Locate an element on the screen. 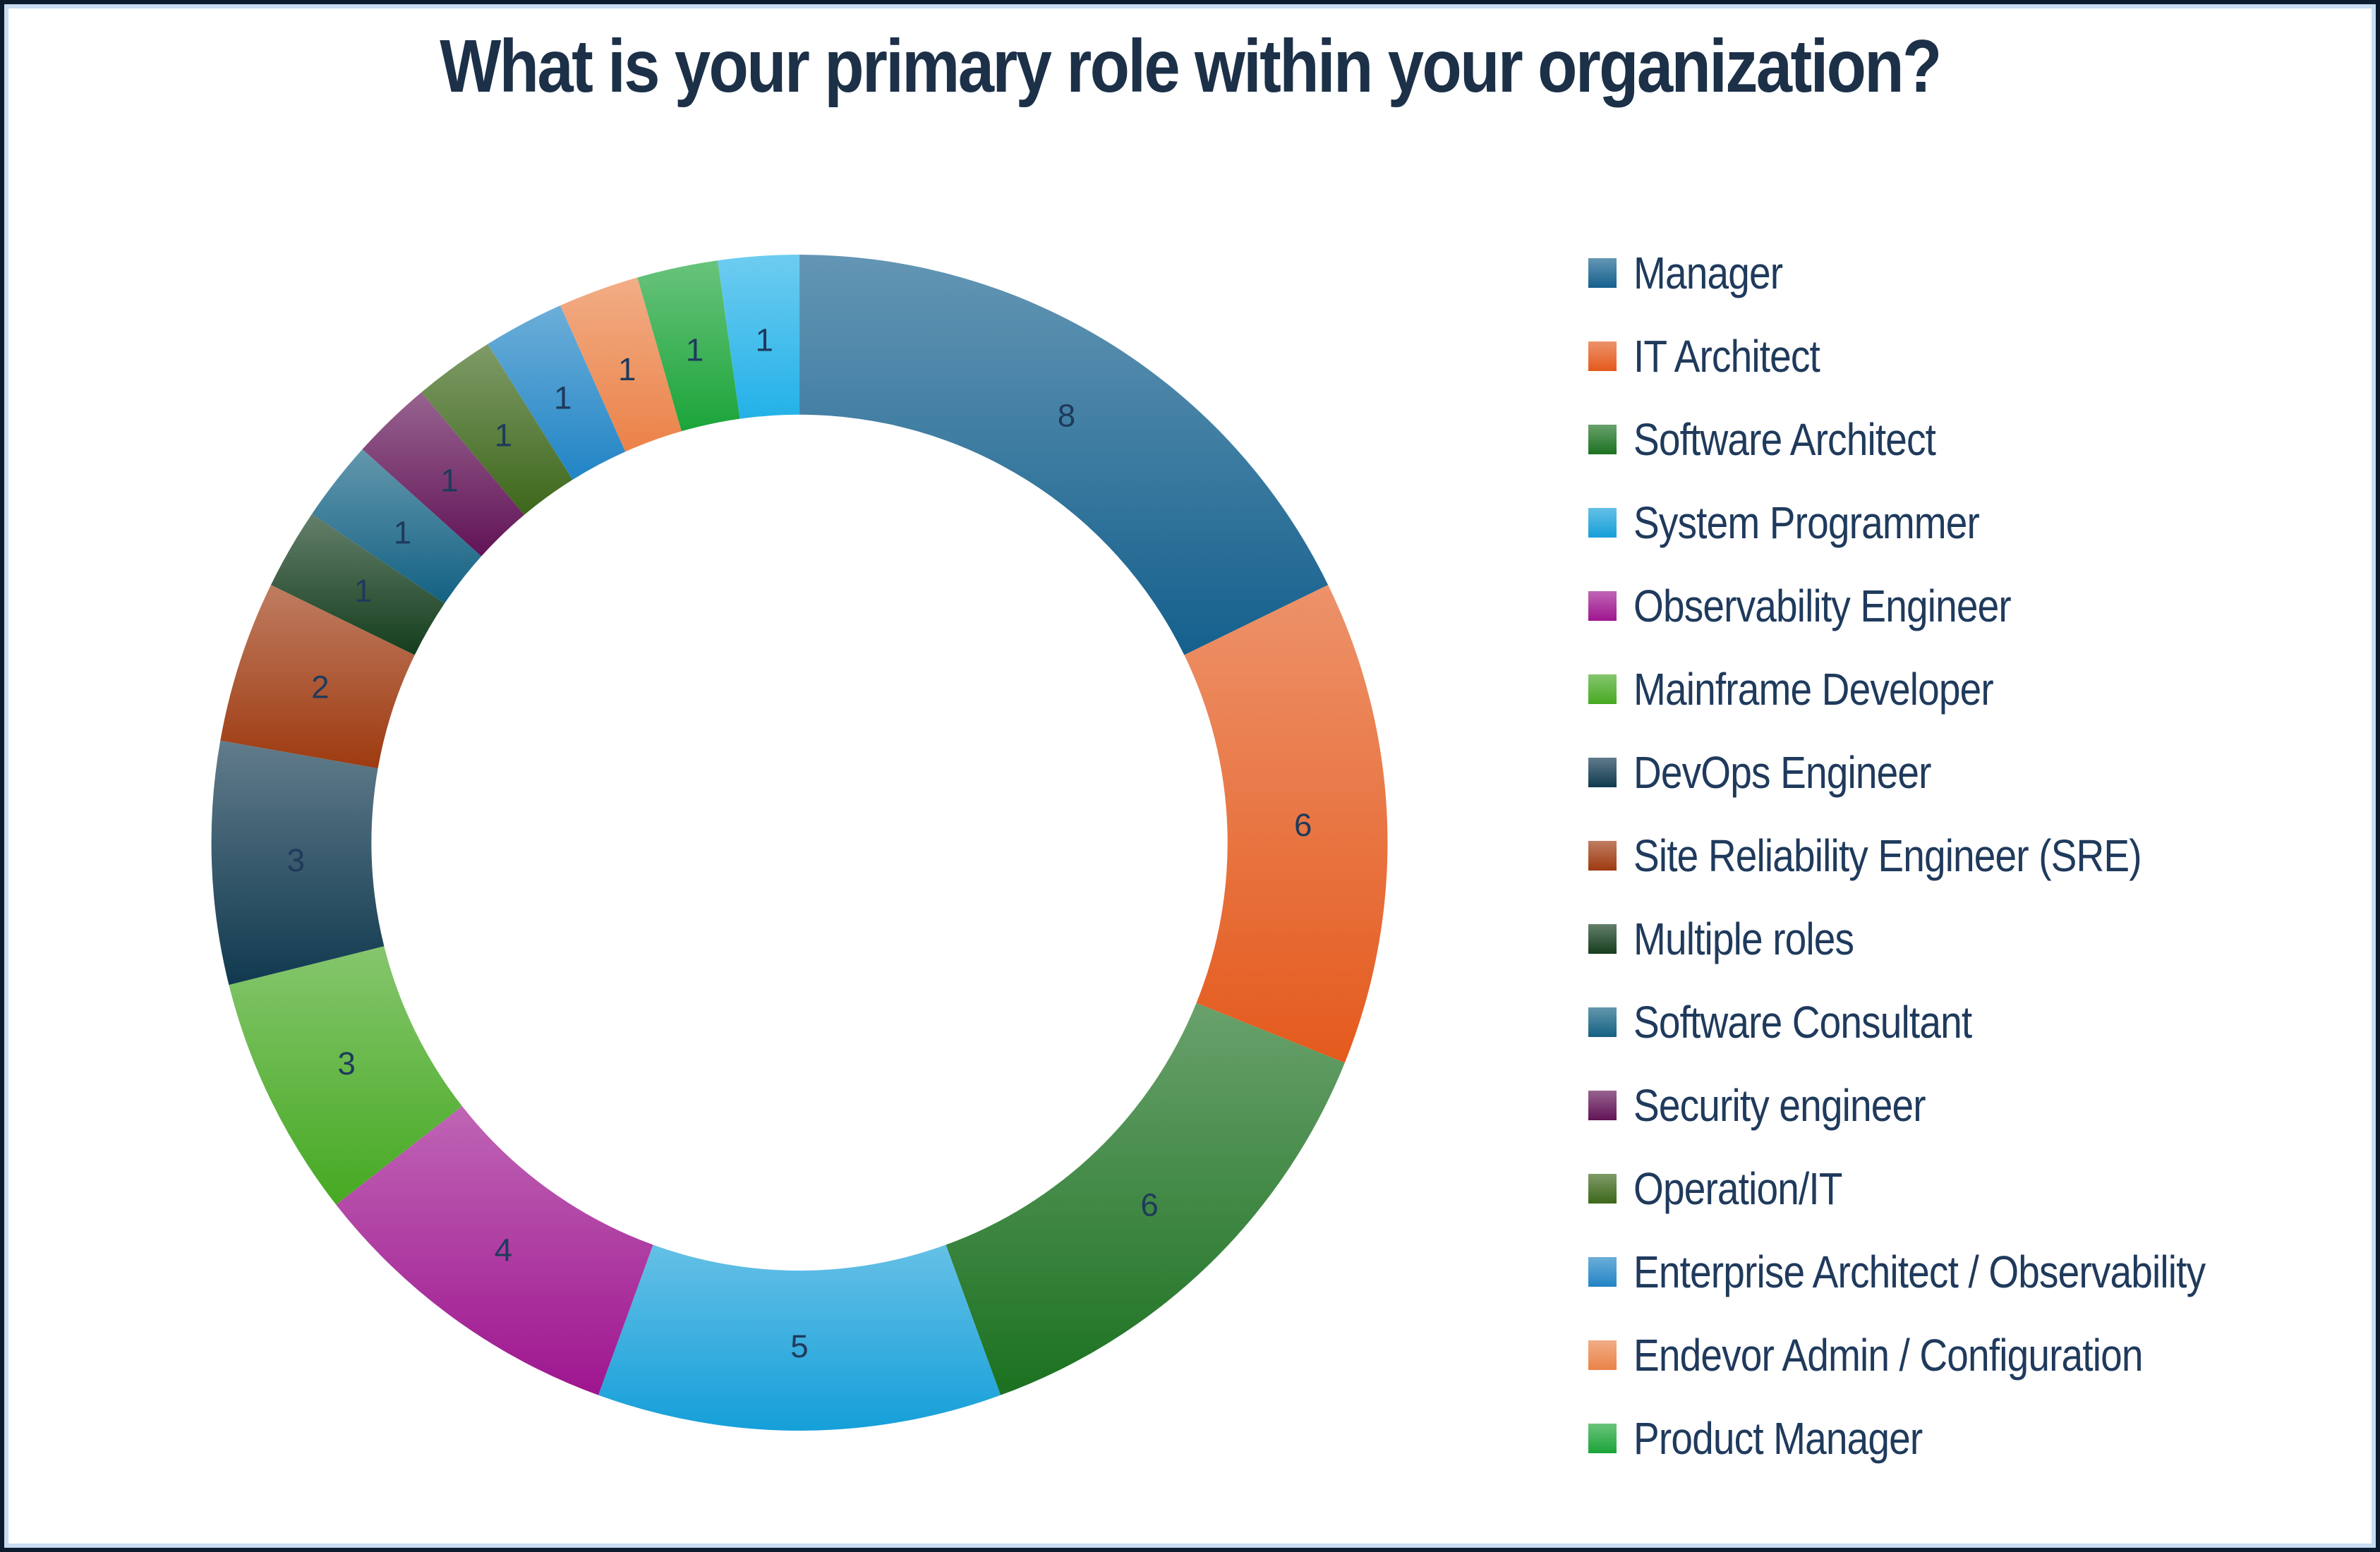 The height and width of the screenshot is (1552, 2380). legend-item: Multiple roles is located at coordinates (1943, 939).